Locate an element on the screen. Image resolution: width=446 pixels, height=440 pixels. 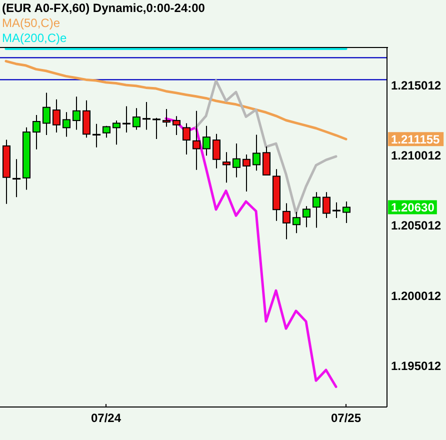
y-tick-label: 1.20630 is located at coordinates (413, 207).